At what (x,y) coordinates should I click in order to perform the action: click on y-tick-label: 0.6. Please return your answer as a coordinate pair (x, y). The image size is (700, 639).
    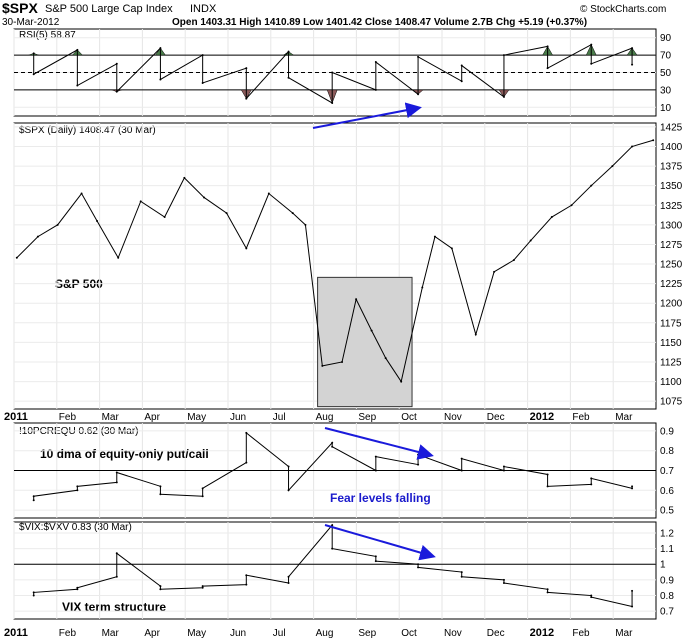
    Looking at the image, I should click on (667, 491).